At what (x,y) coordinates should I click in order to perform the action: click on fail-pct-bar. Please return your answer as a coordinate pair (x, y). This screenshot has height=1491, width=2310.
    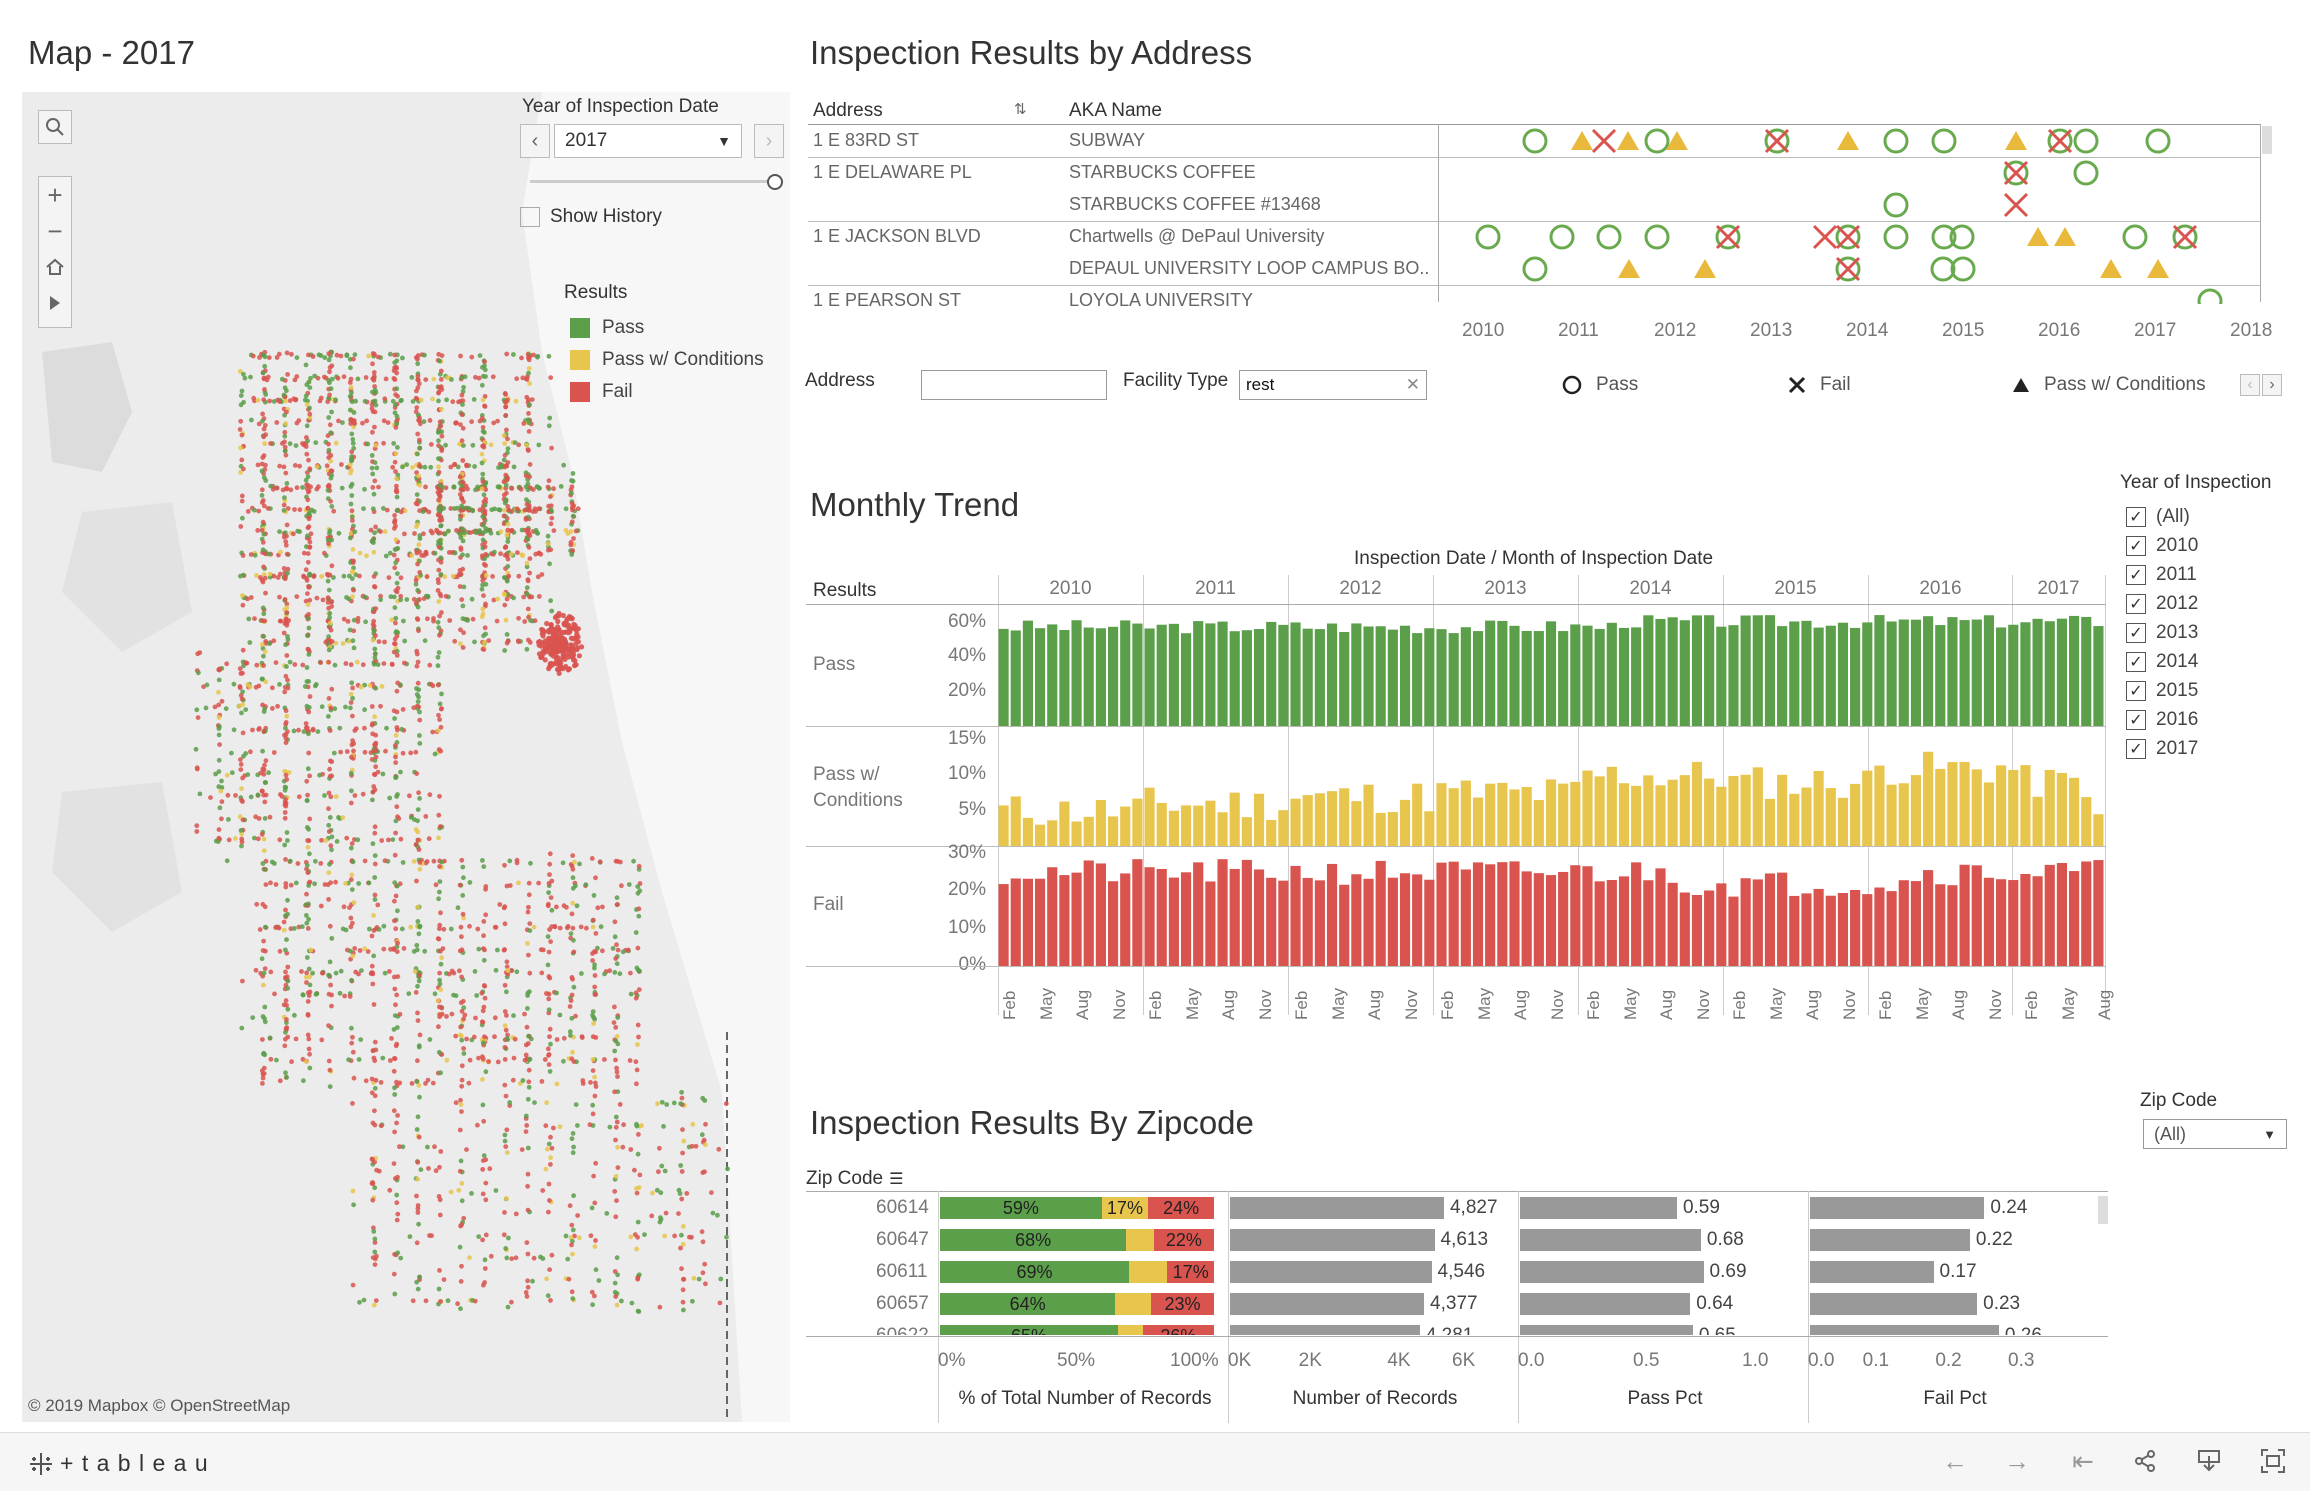
    Looking at the image, I should click on (1872, 1272).